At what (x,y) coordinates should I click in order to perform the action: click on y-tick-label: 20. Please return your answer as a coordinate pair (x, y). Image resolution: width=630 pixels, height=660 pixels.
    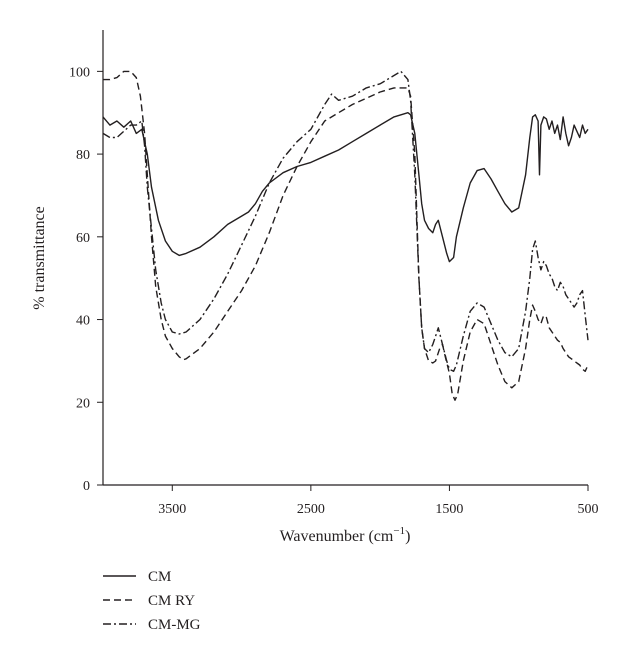
    Looking at the image, I should click on (83, 403).